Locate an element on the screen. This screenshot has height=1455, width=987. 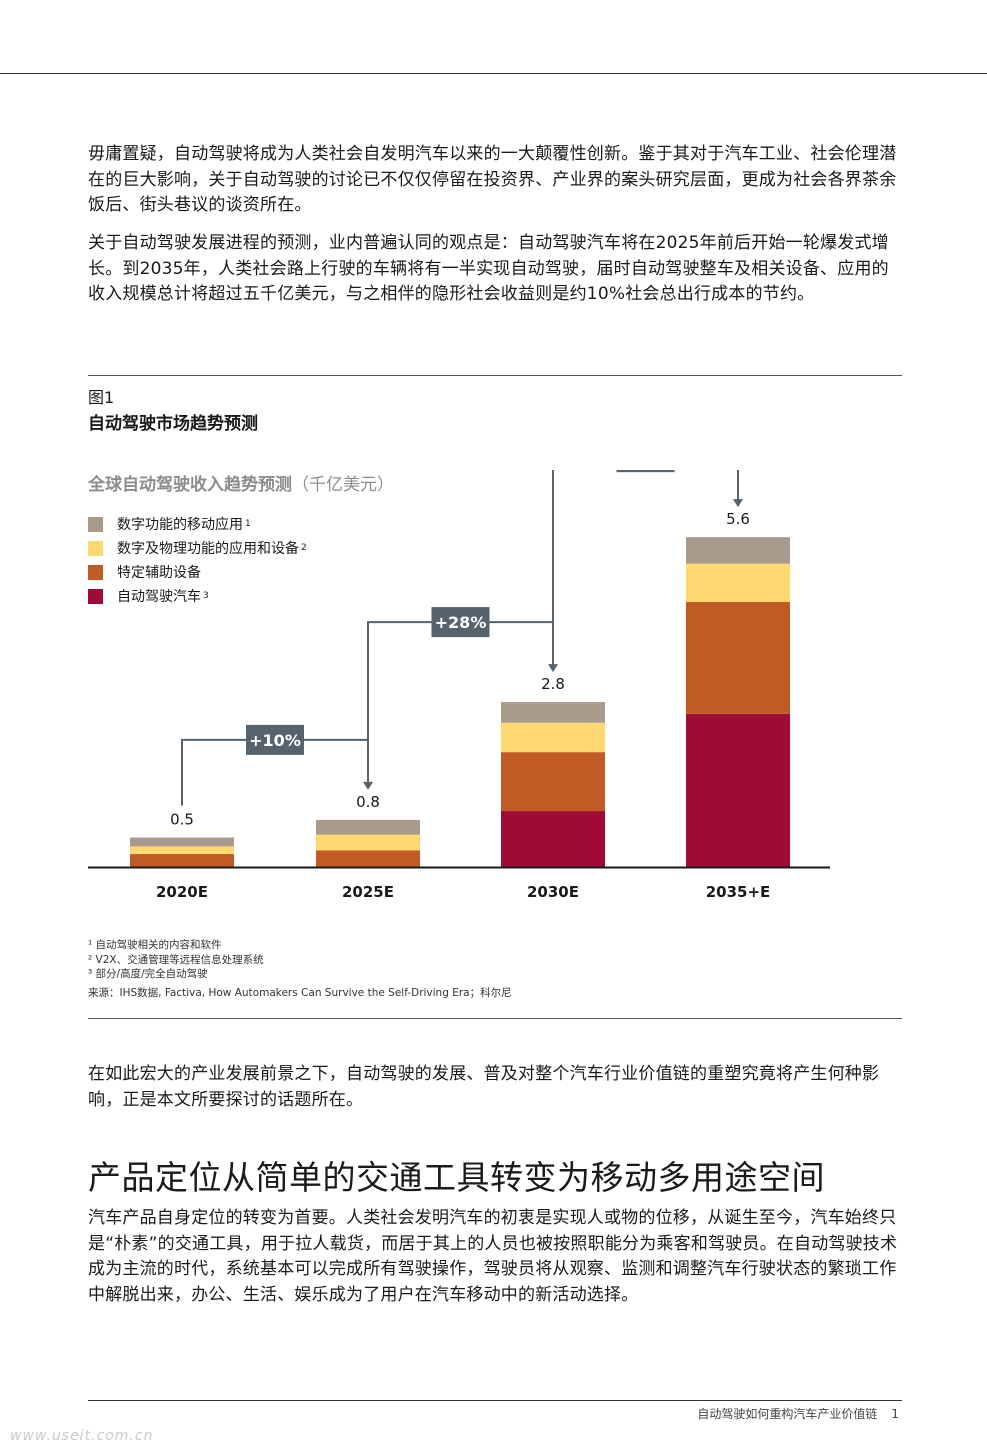
growth-badge-label: +10% is located at coordinates (275, 740).